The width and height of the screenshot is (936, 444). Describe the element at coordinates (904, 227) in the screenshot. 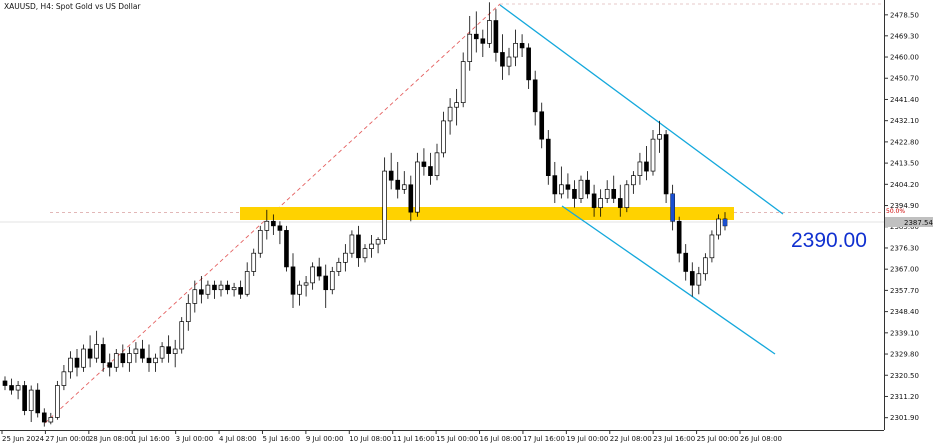

I see `y-tick-label: 2385.60` at that location.